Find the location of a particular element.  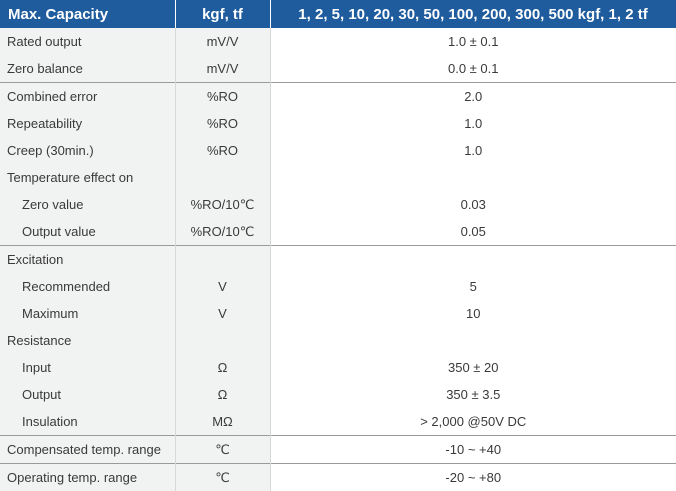

table-row: Output Ω 350 ± 3.5 is located at coordinates (338, 394).